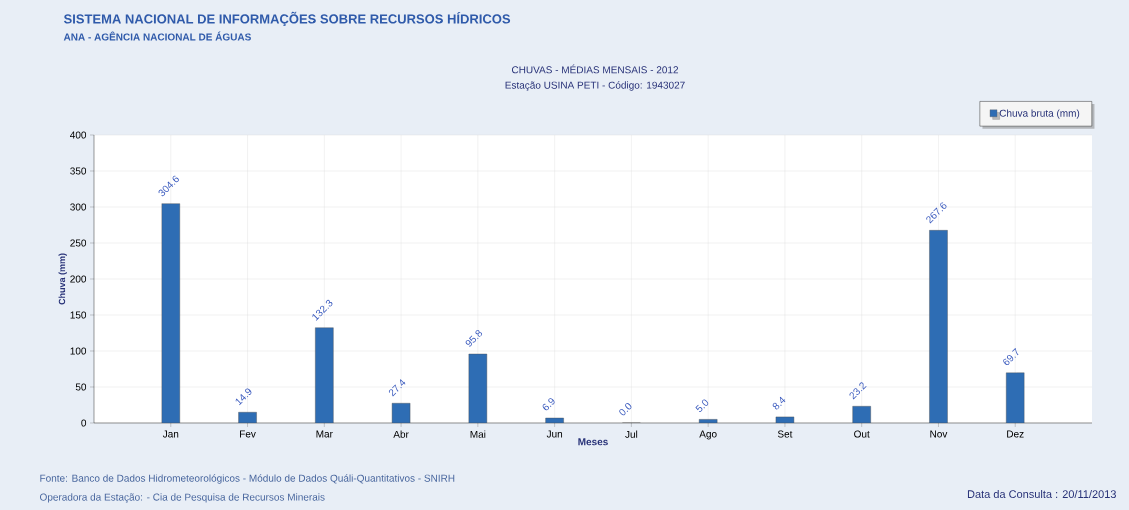 This screenshot has width=1129, height=510. Describe the element at coordinates (78, 207) in the screenshot. I see `y-tick-label: 300` at that location.